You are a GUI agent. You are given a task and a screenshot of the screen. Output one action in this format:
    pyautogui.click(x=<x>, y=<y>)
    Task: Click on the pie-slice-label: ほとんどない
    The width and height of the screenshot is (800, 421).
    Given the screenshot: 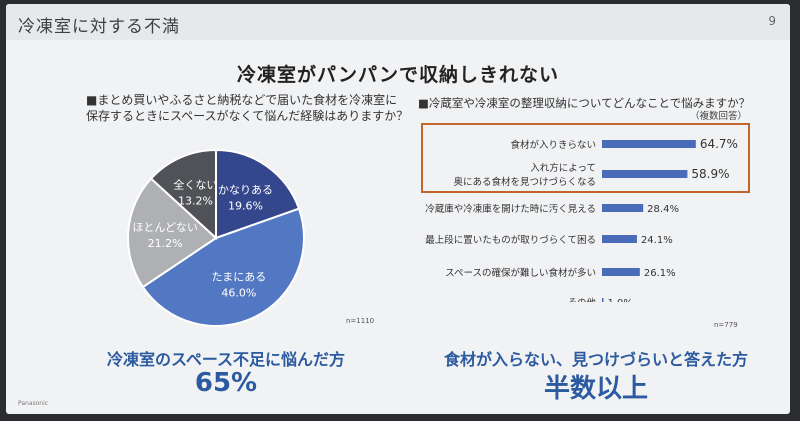 What is the action you would take?
    pyautogui.click(x=164, y=227)
    